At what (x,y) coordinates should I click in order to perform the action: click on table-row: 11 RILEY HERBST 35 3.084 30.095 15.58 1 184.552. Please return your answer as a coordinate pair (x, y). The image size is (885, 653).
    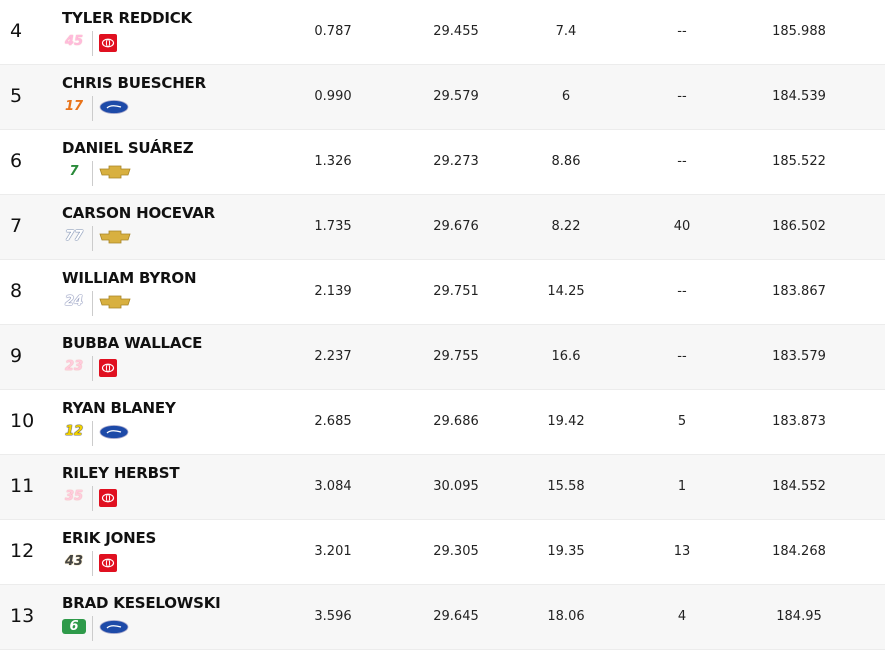
    Looking at the image, I should click on (442, 487).